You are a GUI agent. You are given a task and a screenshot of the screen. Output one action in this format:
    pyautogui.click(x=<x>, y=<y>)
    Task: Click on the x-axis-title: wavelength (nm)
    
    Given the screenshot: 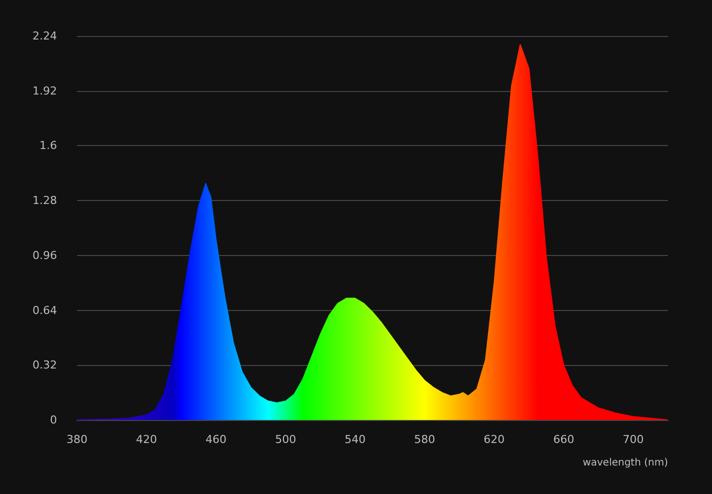 What is the action you would take?
    pyautogui.click(x=625, y=463)
    